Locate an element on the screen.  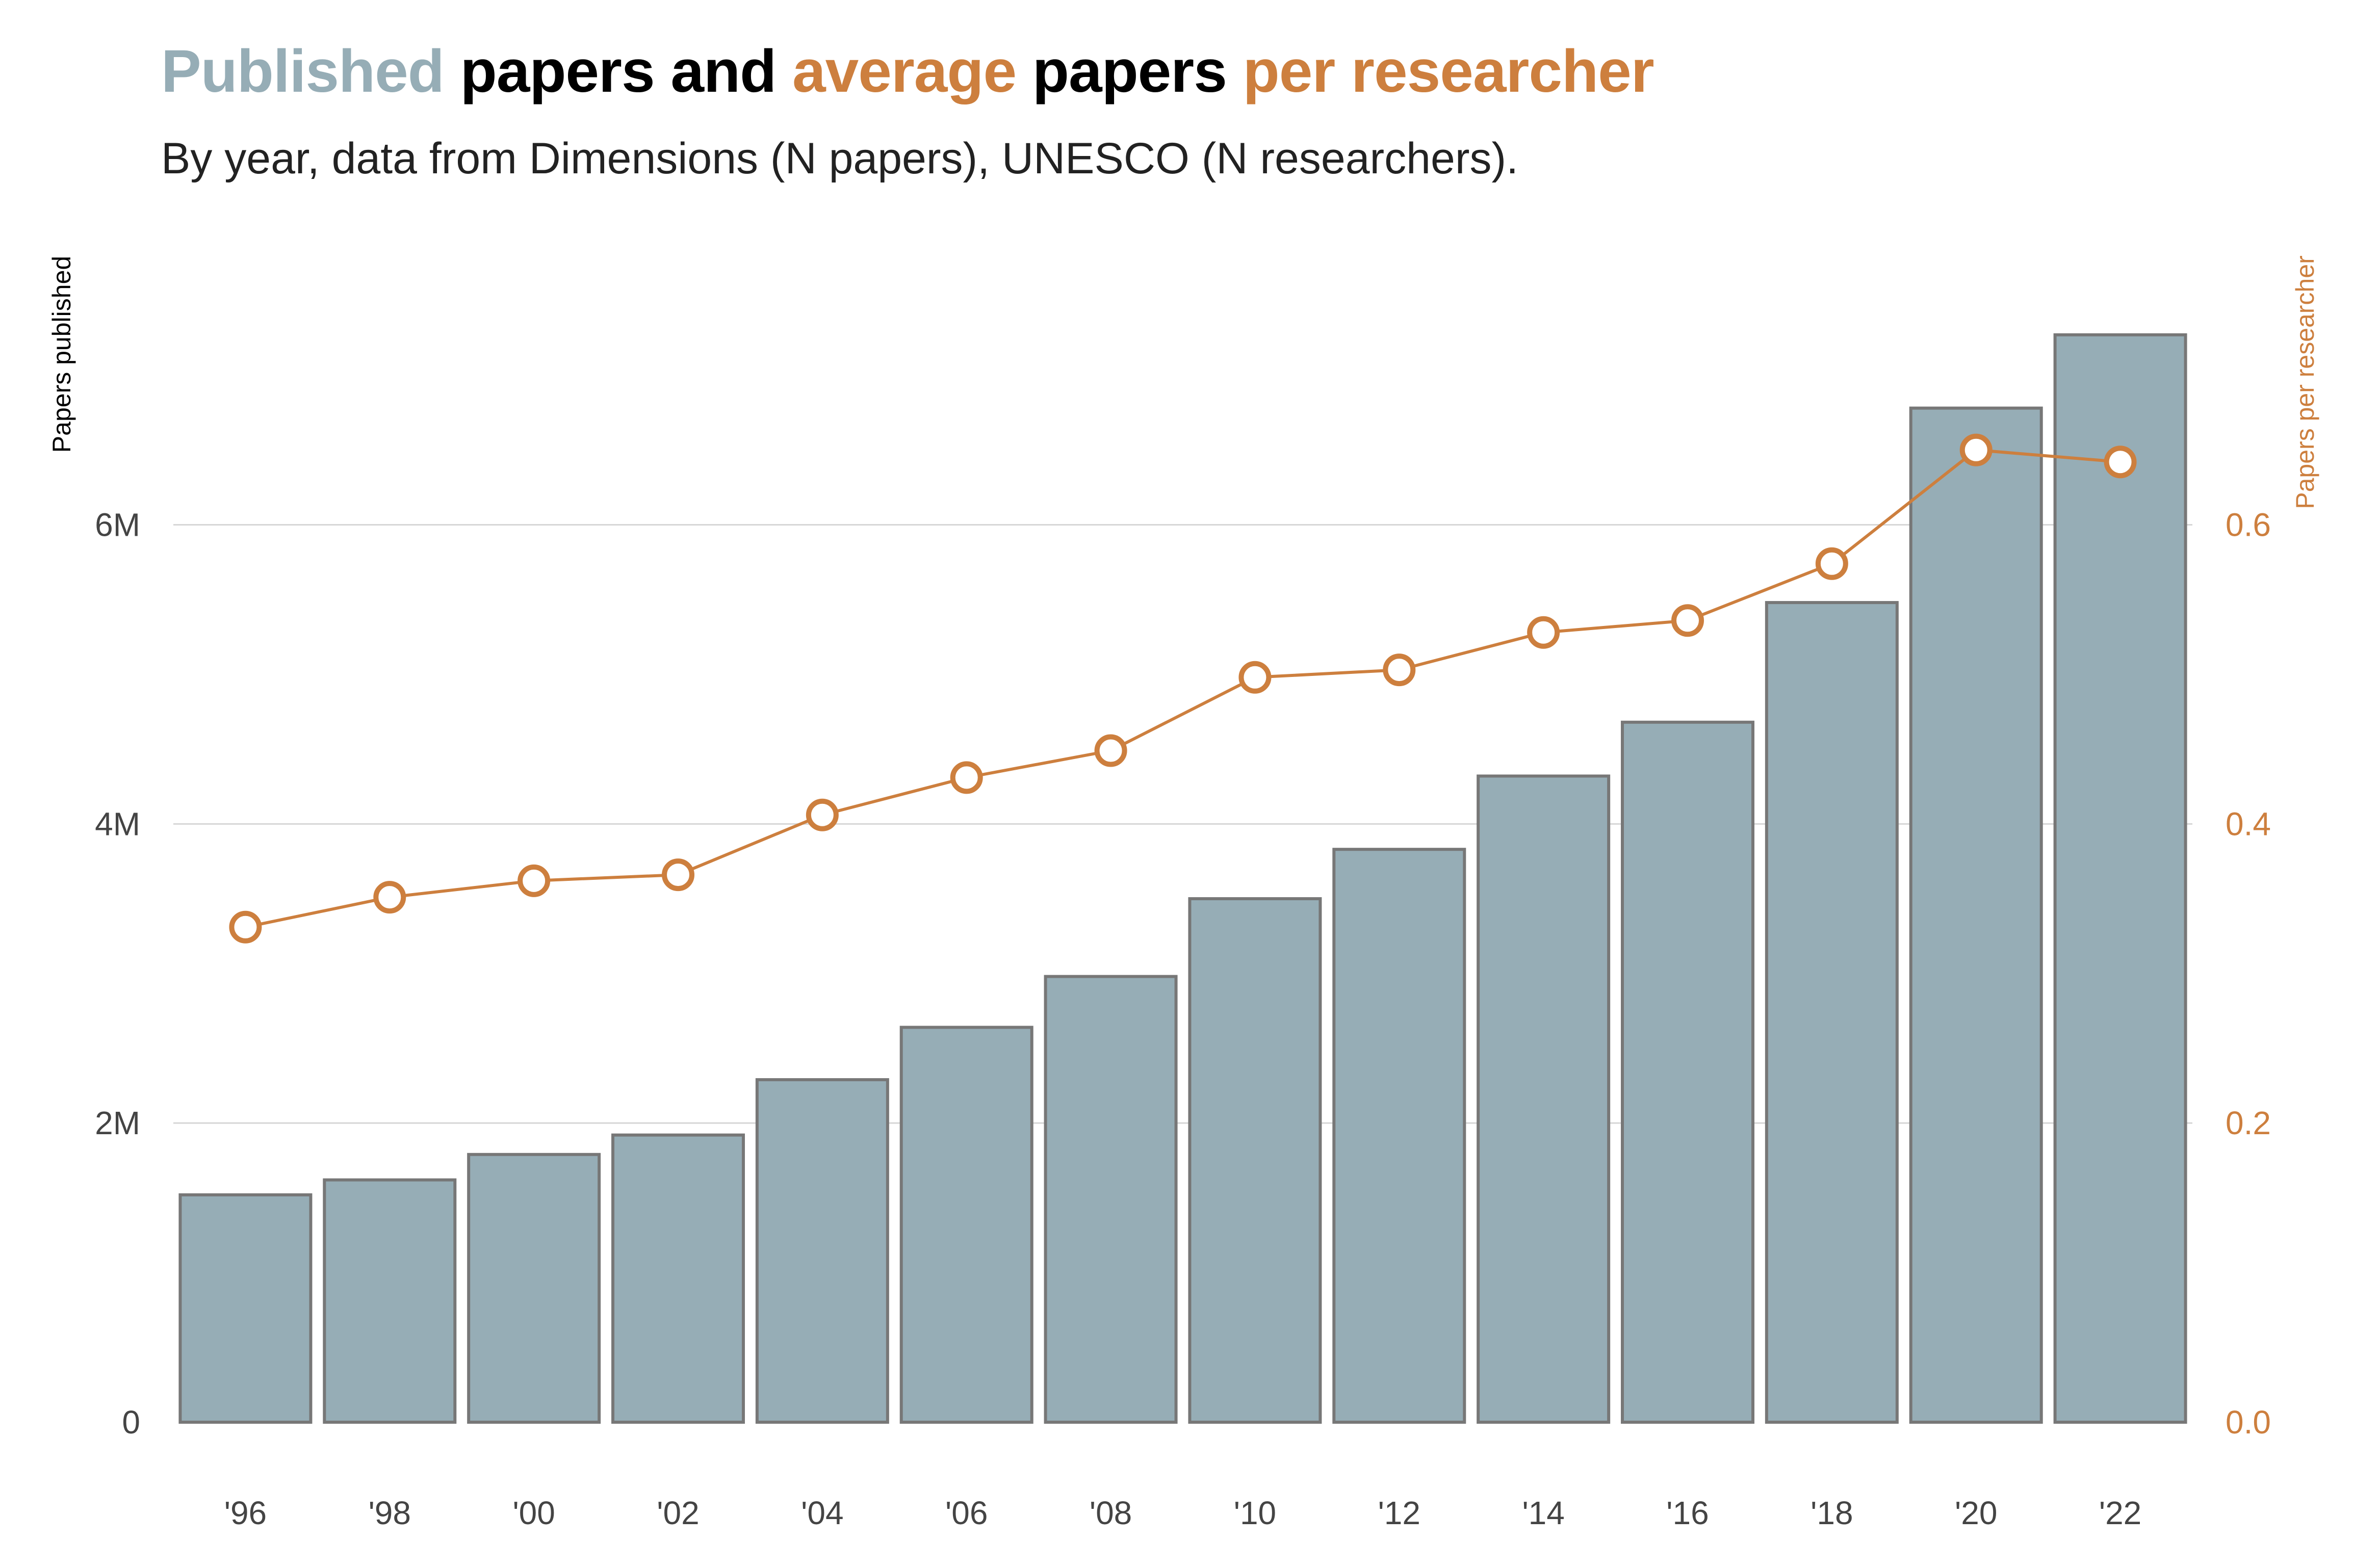
x-tick-label: '22 is located at coordinates (2120, 1513).